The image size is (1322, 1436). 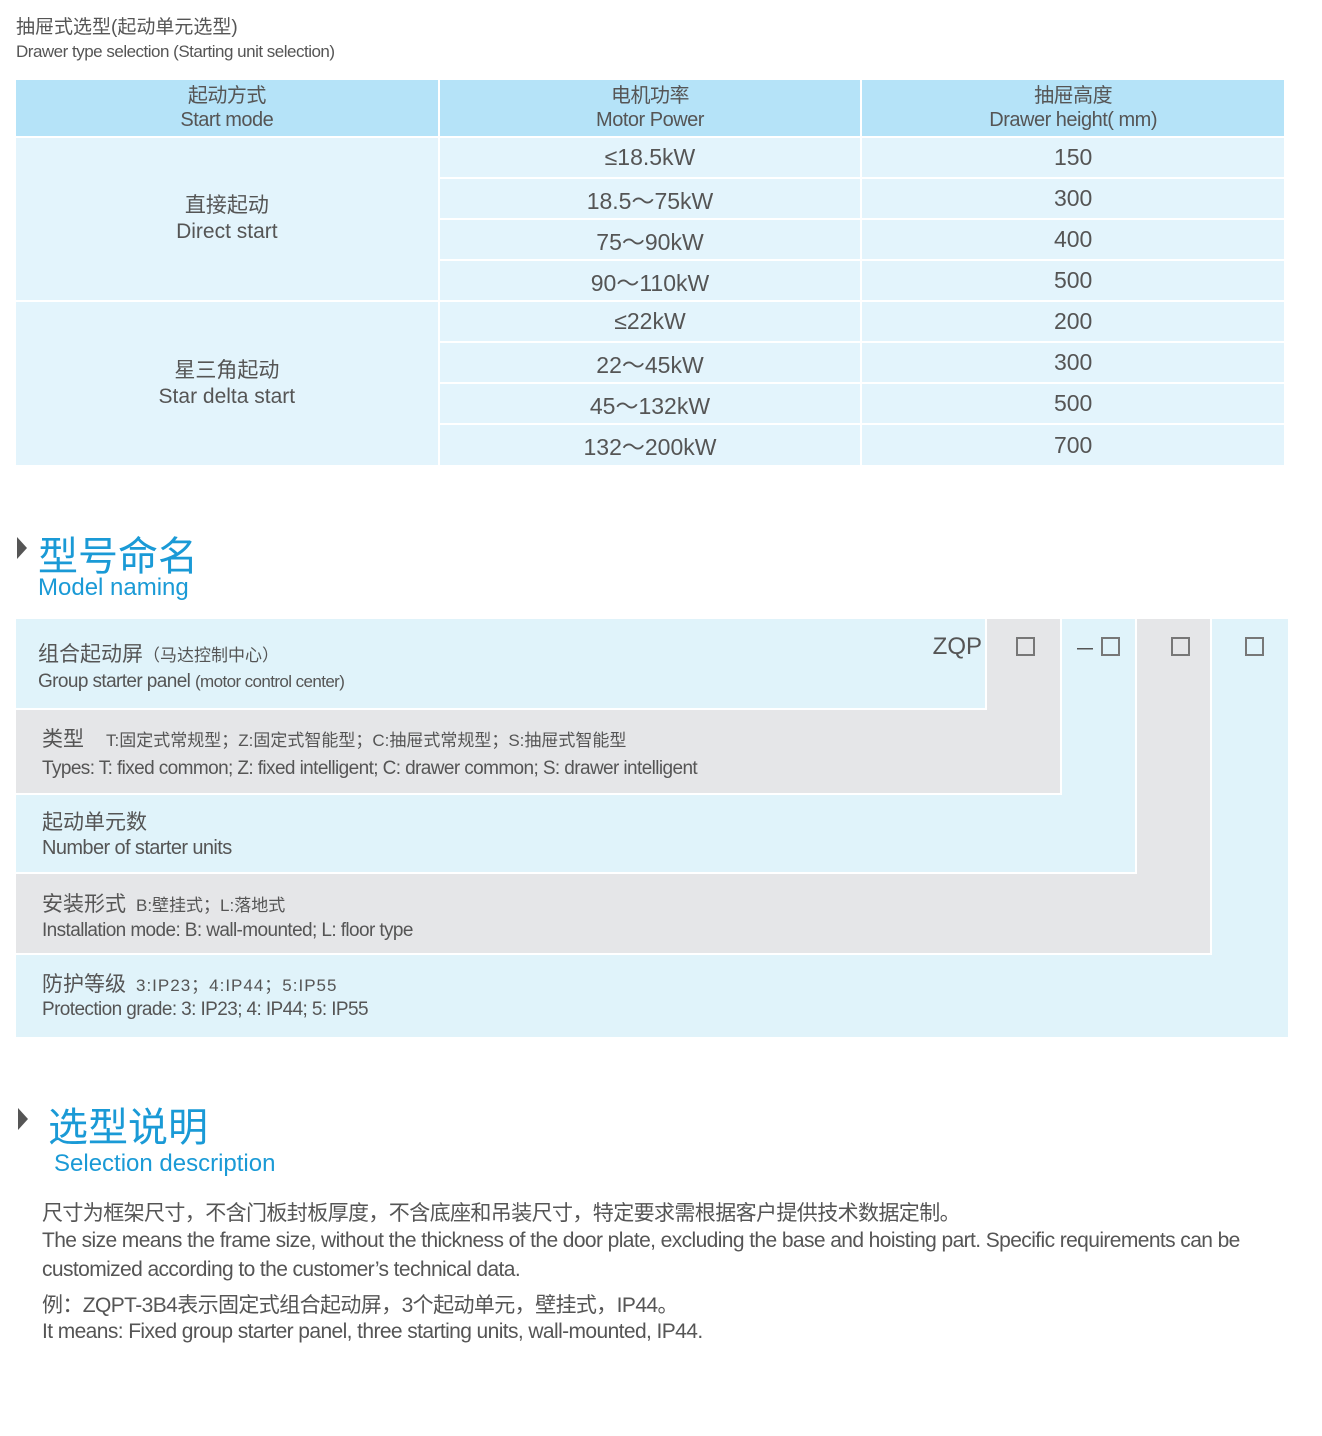 What do you see at coordinates (227, 231) in the screenshot?
I see `mode-en: Direct start` at bounding box center [227, 231].